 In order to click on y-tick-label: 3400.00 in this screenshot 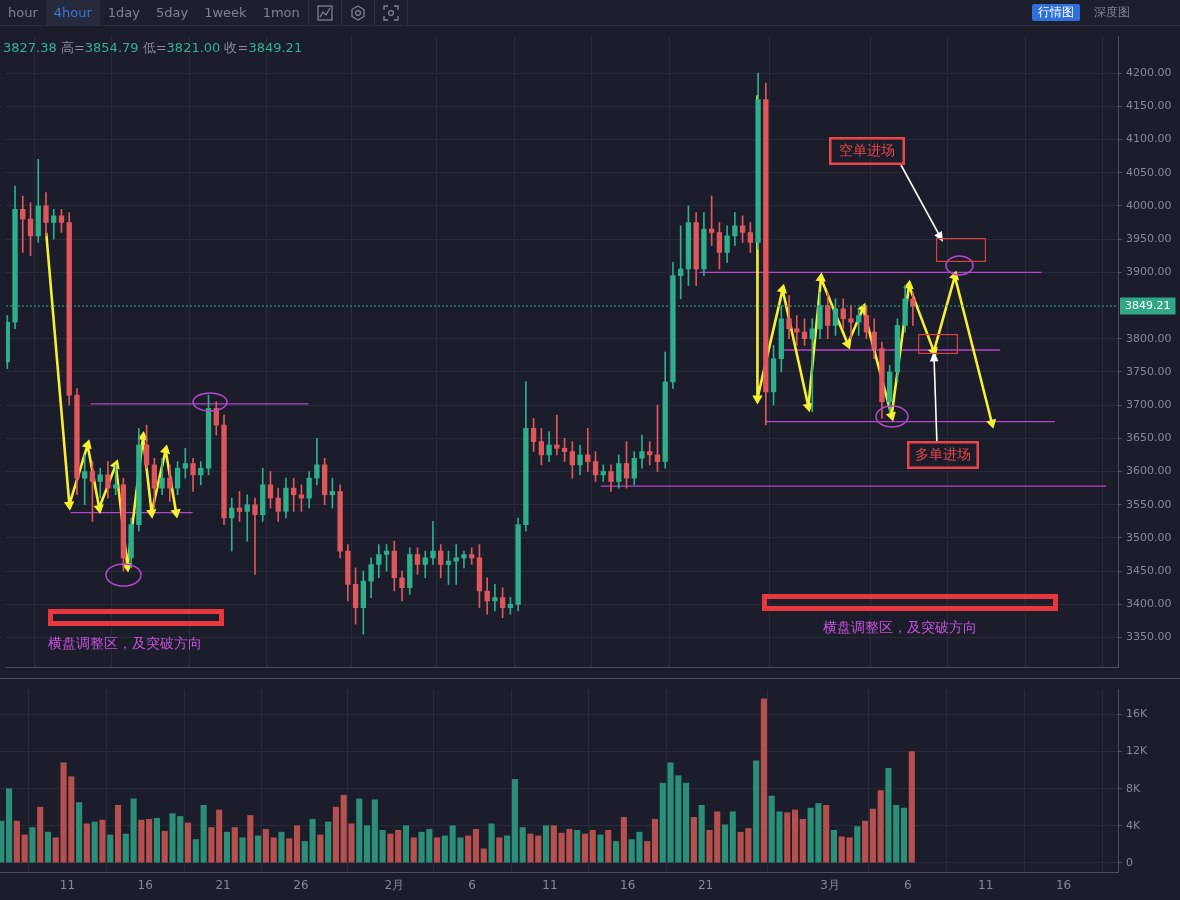, I will do `click(1149, 604)`.